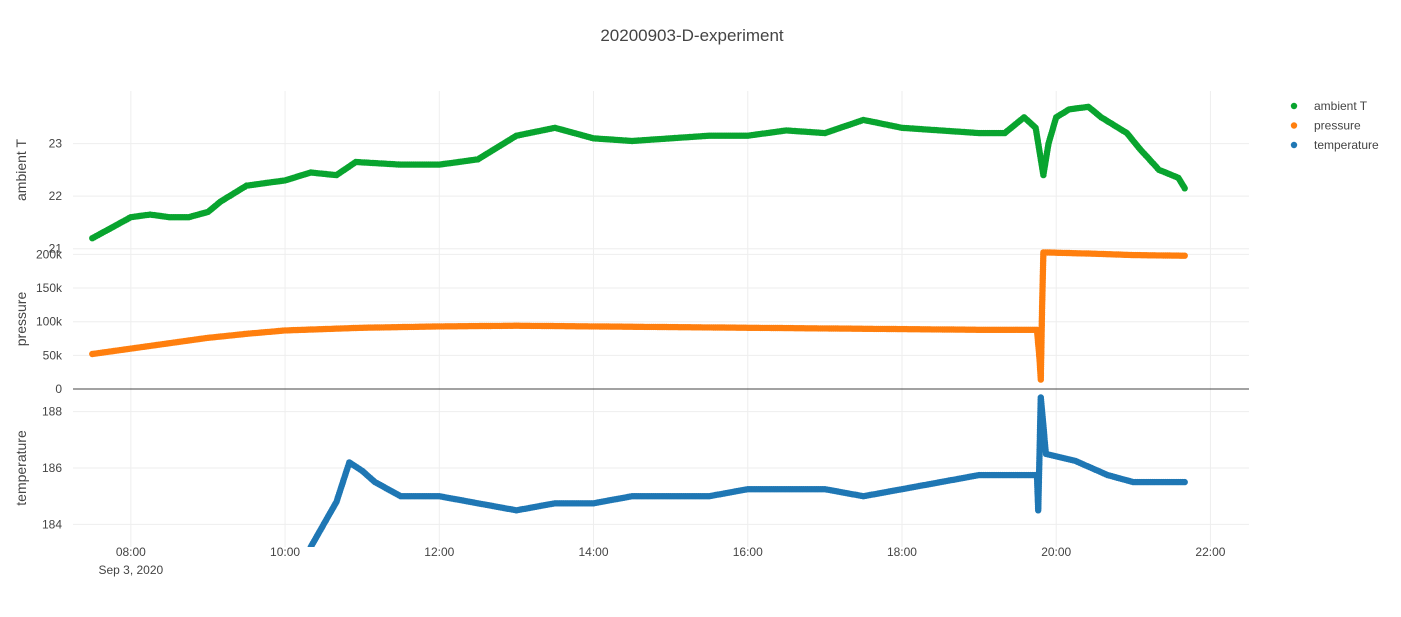 The width and height of the screenshot is (1401, 617). I want to click on x-tick-label: 20:00, so click(1056, 552).